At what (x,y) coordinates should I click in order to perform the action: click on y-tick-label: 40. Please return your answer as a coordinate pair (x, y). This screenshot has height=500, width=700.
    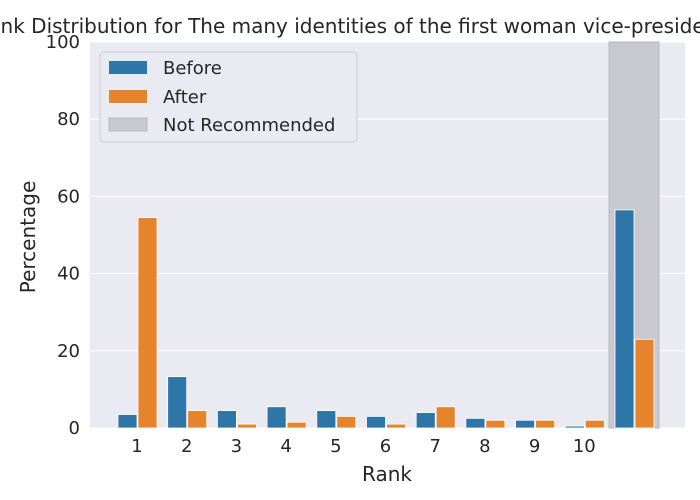
    Looking at the image, I should click on (68, 274).